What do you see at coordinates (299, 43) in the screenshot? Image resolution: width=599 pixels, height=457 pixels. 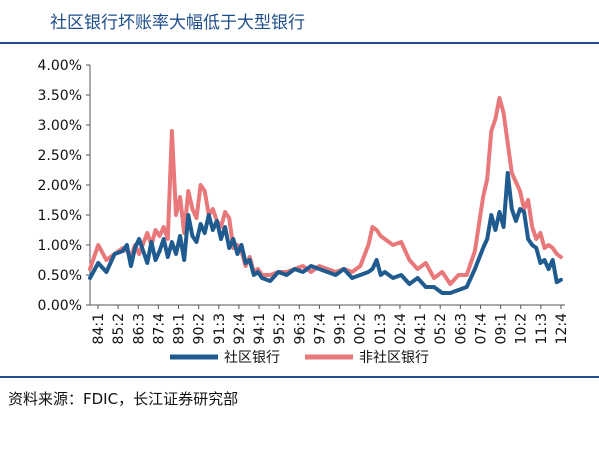 I see `title-rule` at bounding box center [299, 43].